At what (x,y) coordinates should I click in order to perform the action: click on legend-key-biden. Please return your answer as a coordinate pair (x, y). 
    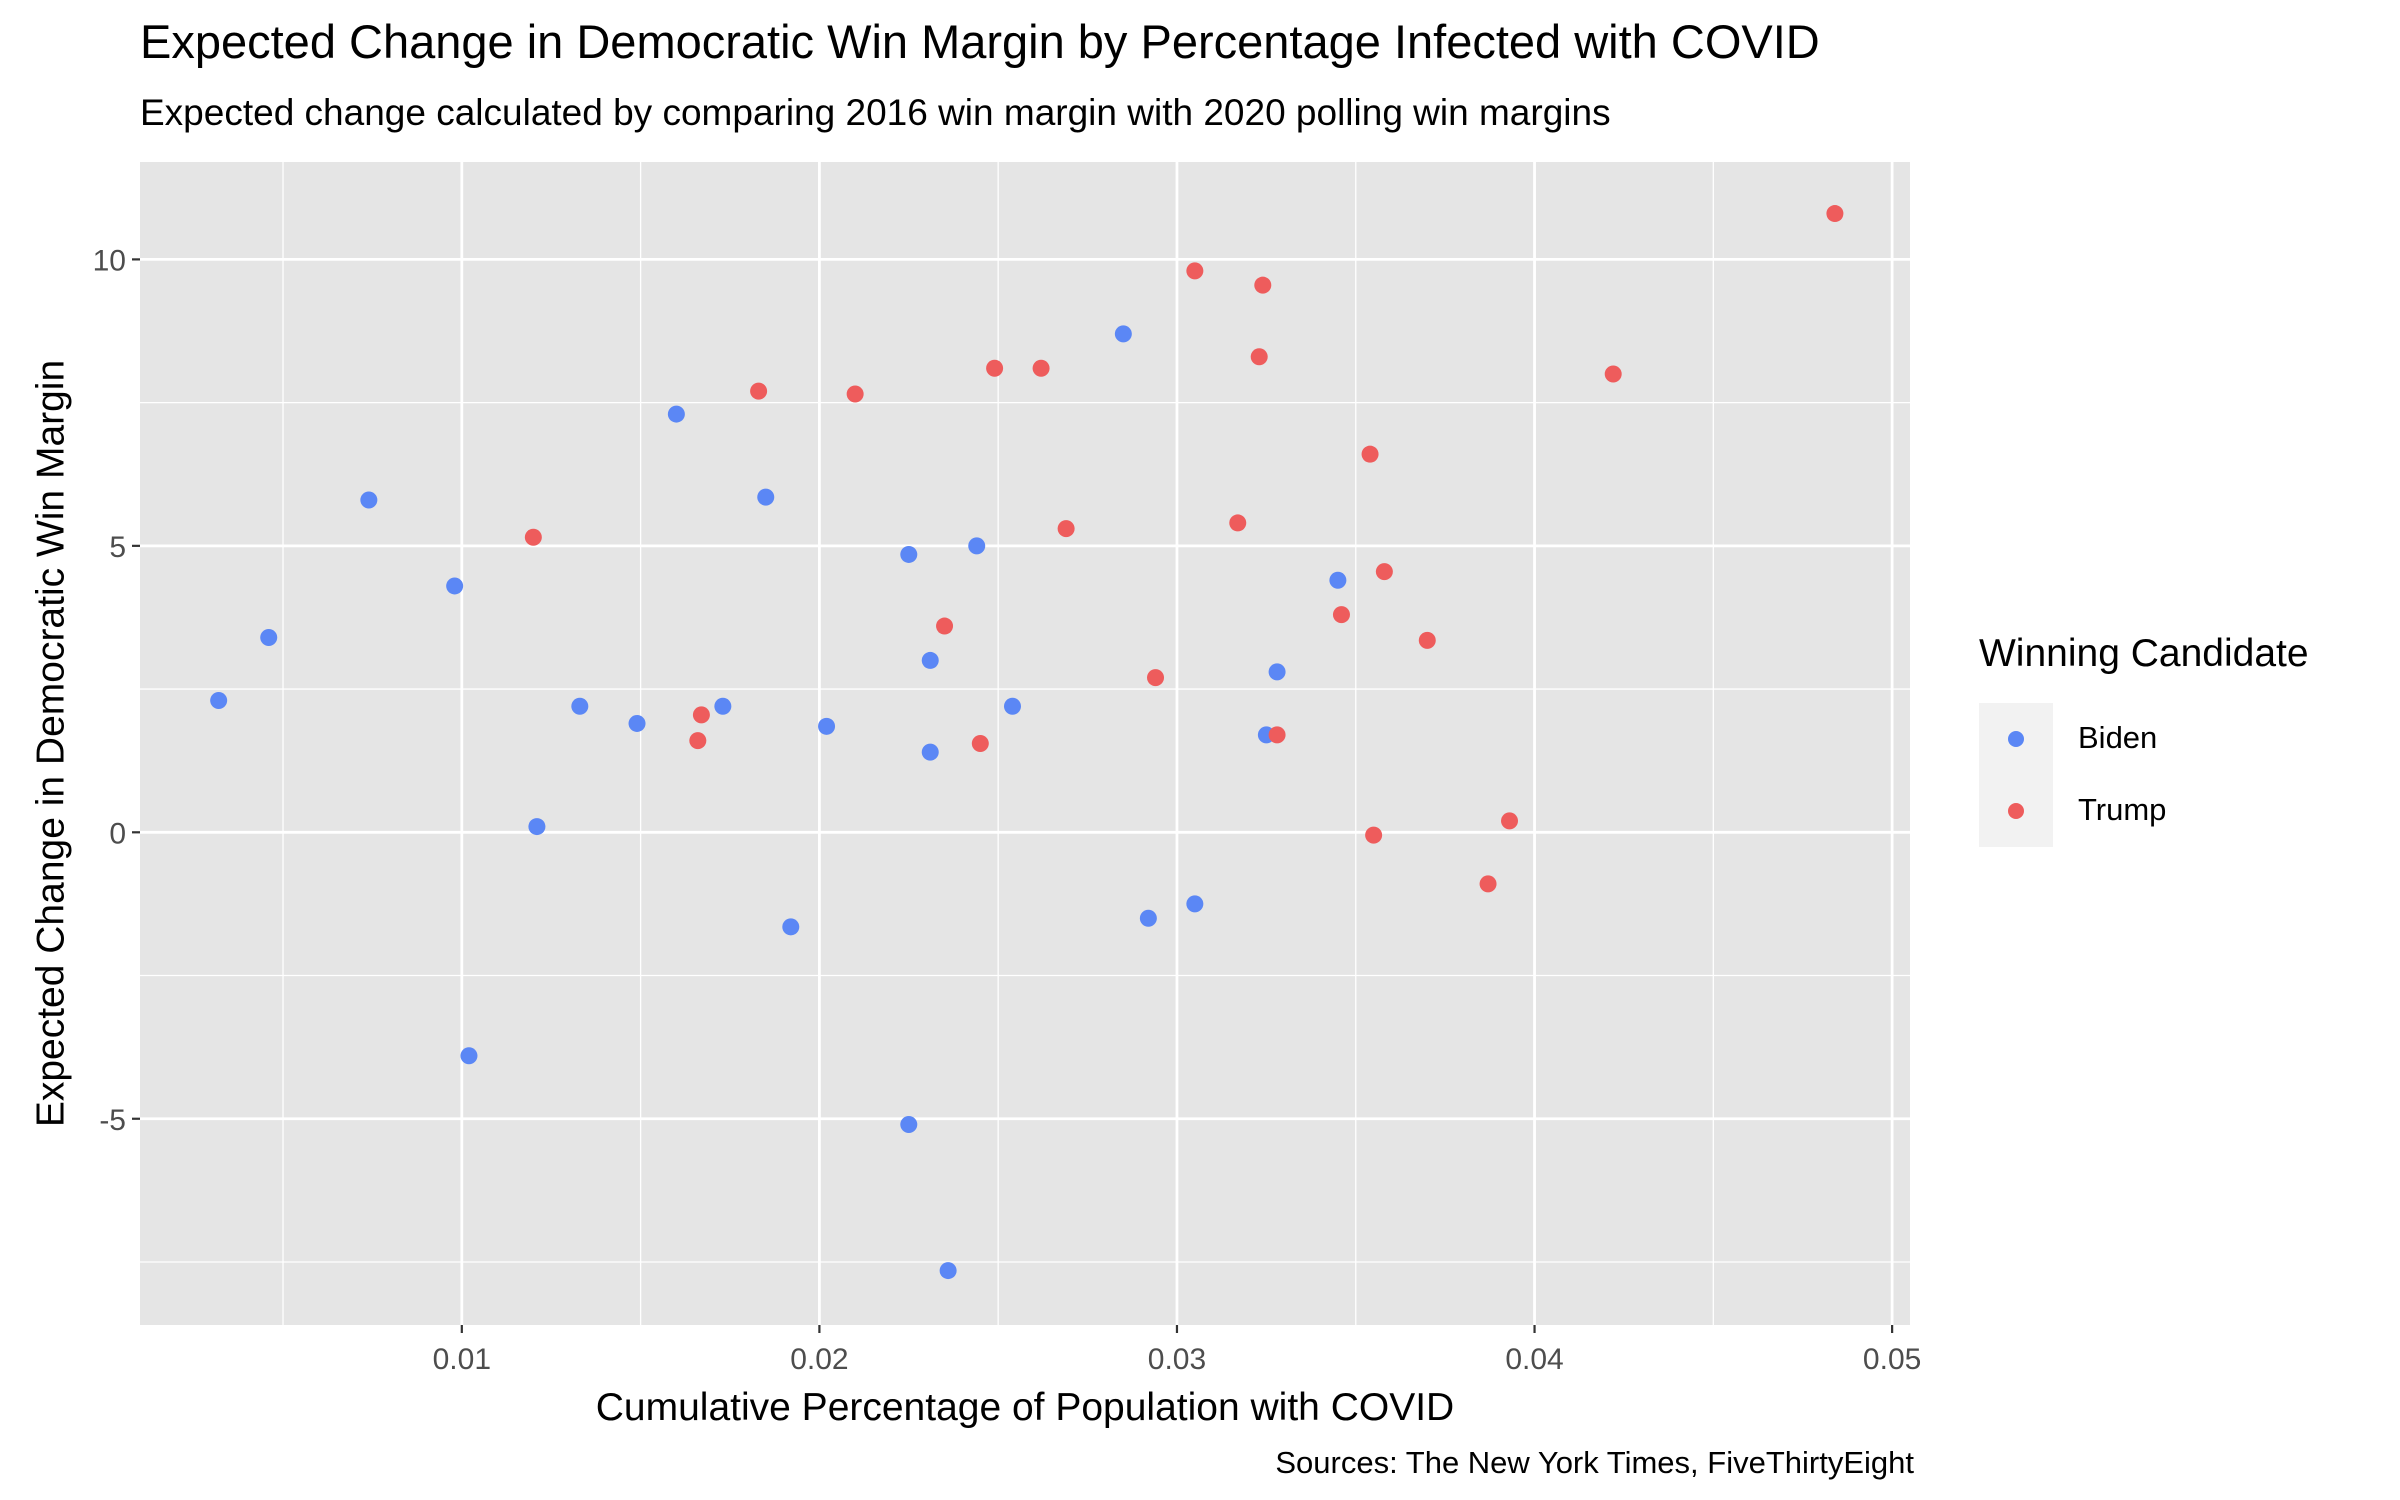
    Looking at the image, I should click on (2016, 739).